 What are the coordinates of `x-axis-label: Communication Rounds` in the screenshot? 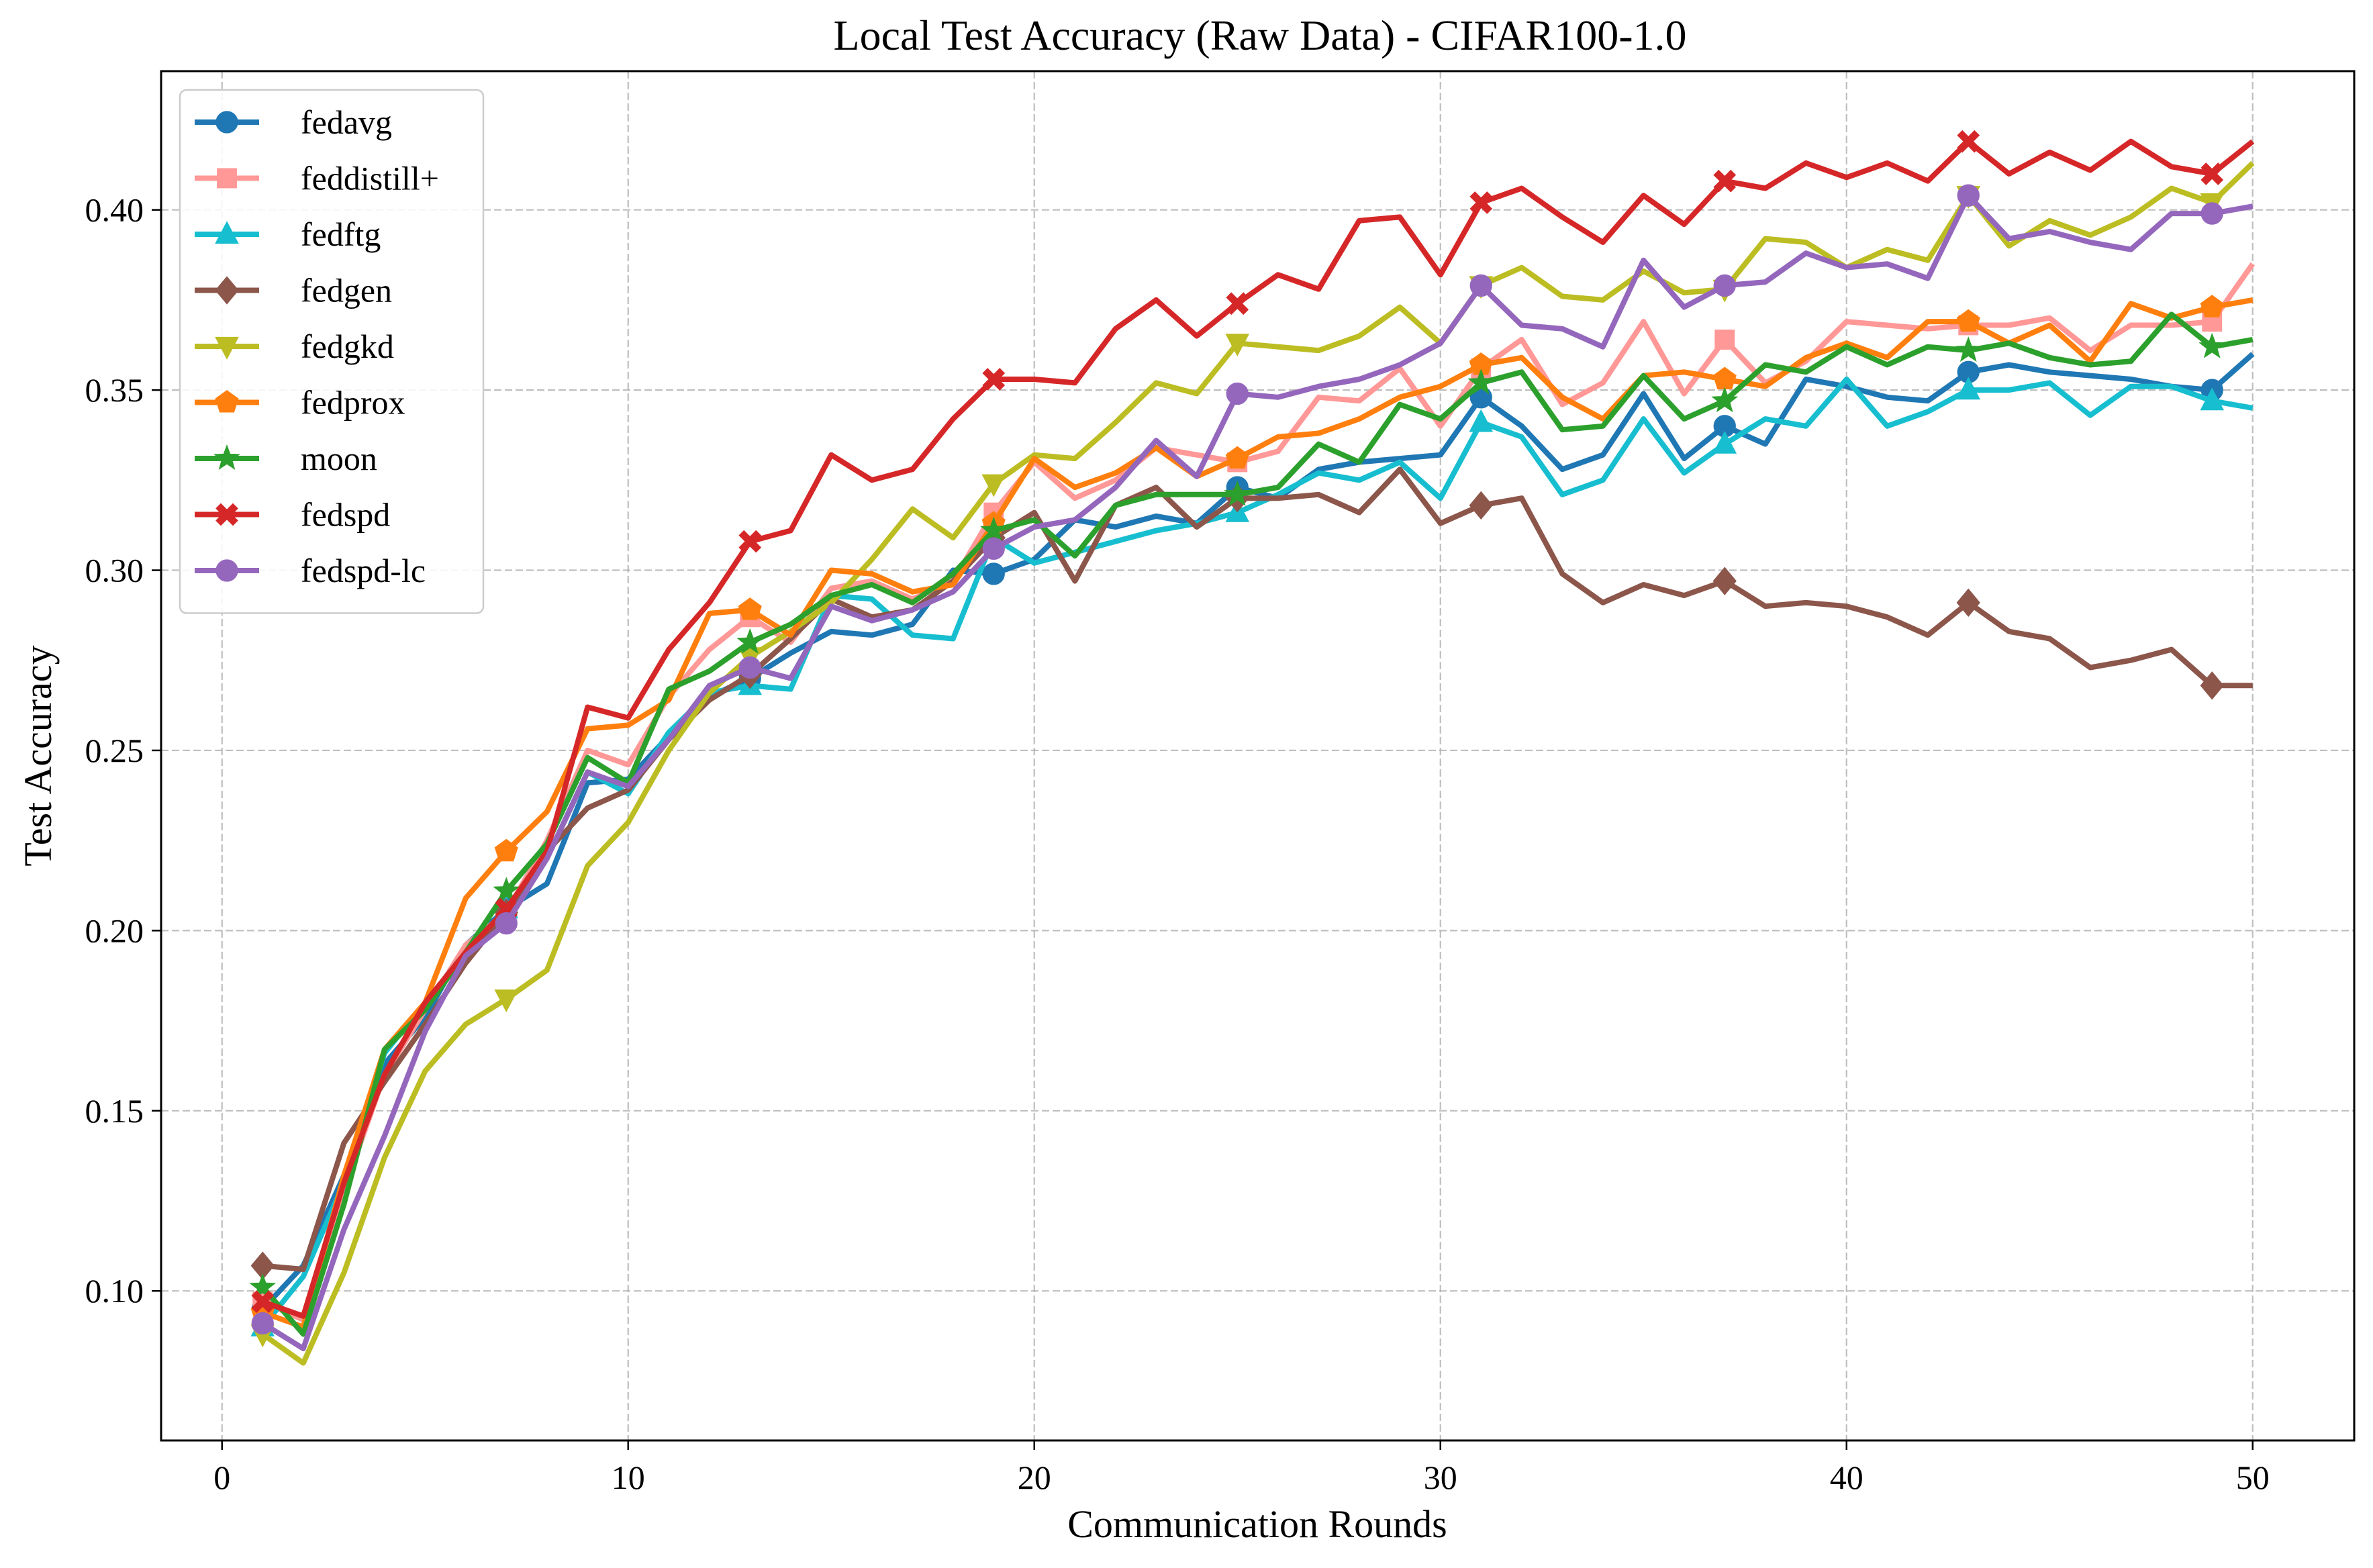 It's located at (1257, 1524).